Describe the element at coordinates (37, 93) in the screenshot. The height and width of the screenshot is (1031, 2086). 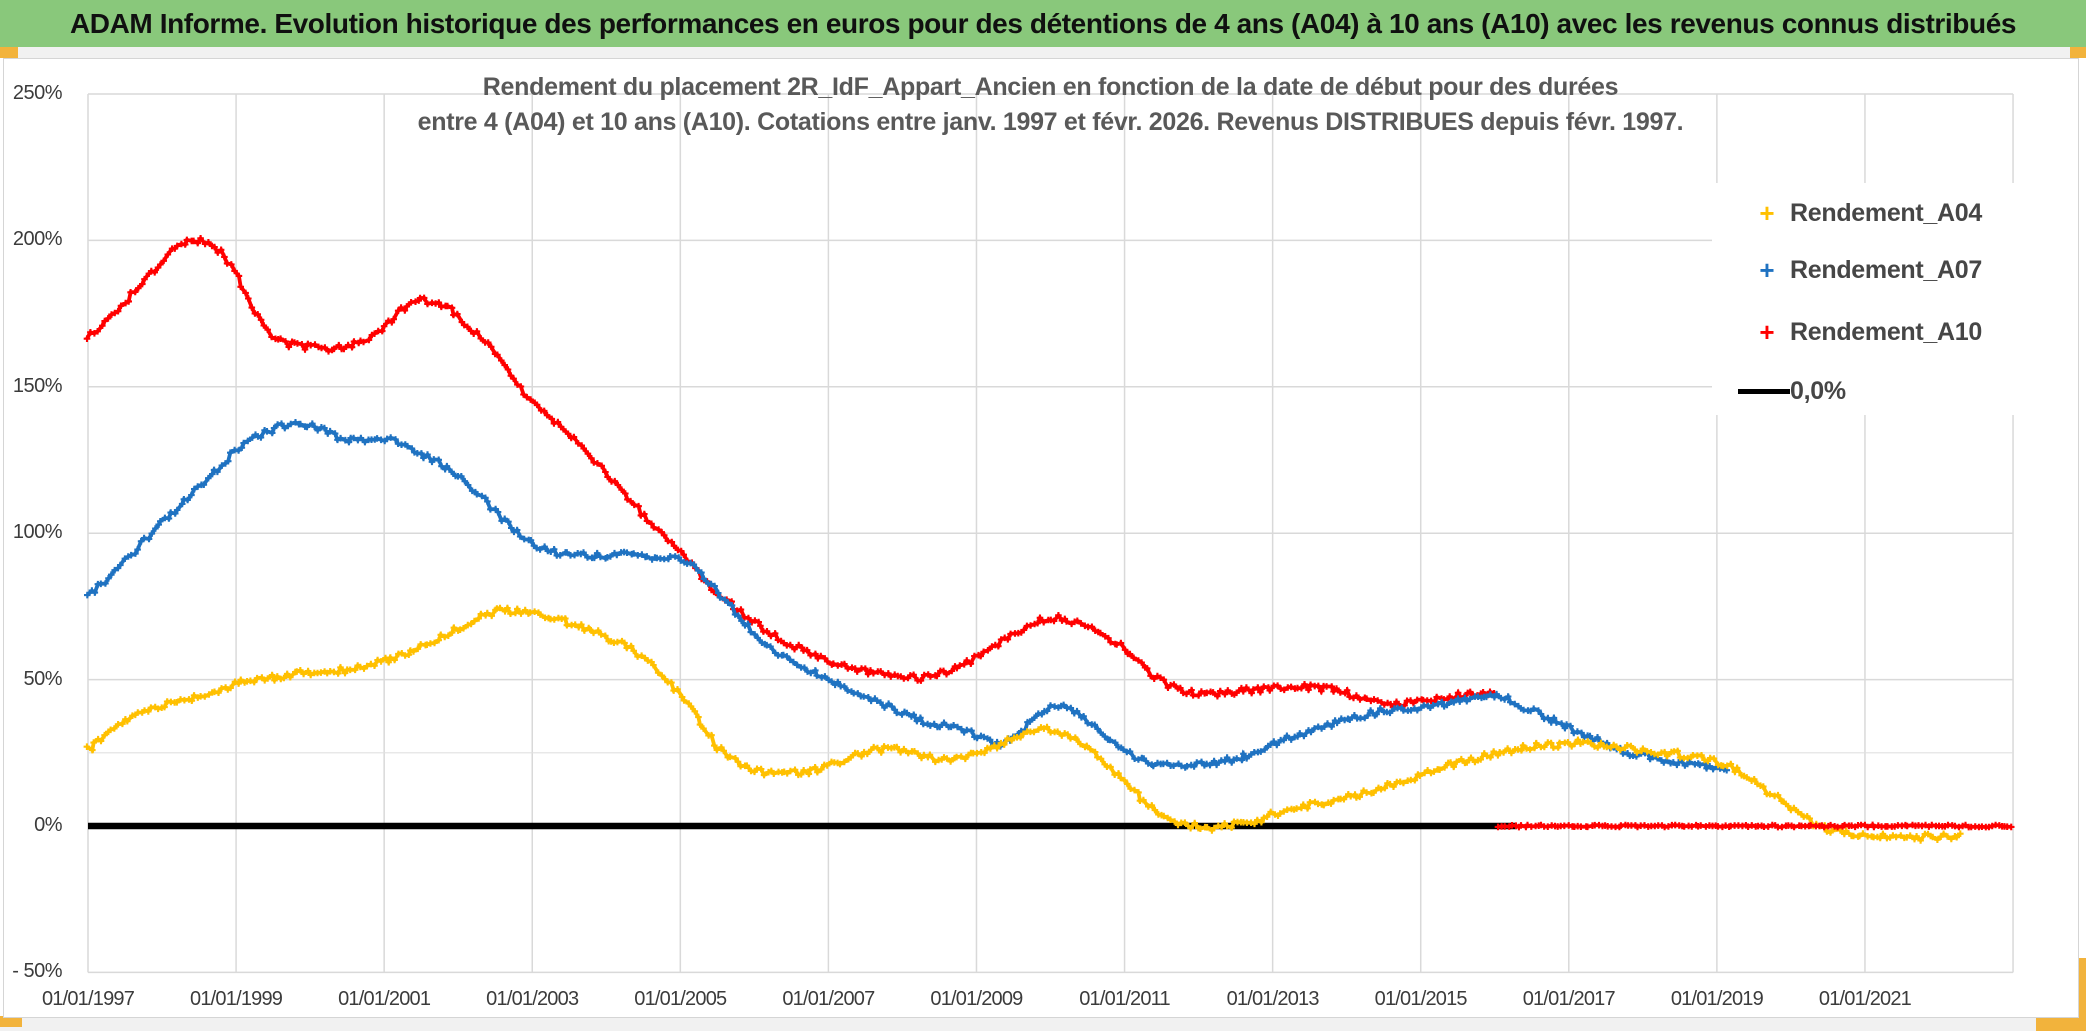
I see `y-tick-label: 250%` at that location.